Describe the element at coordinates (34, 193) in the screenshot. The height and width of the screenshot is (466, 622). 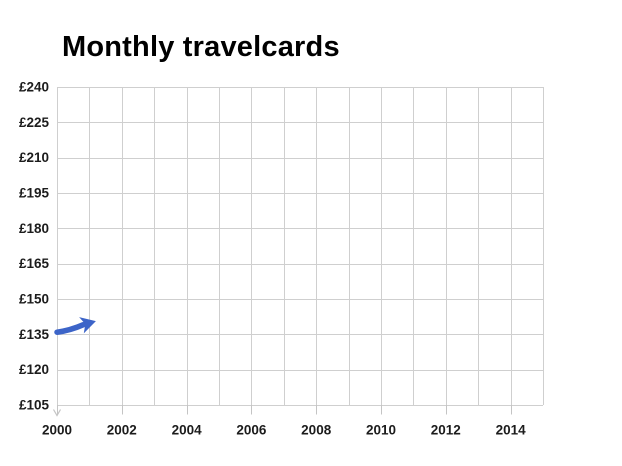
I see `y-tick-label: £195` at that location.